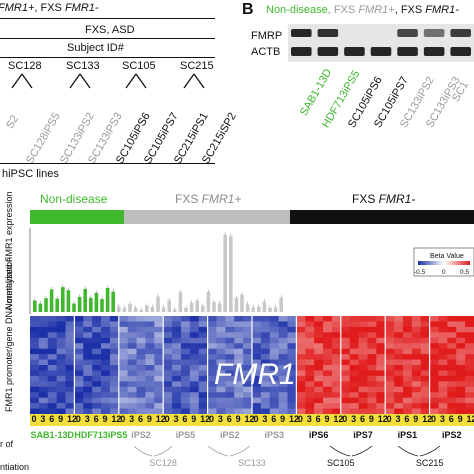 This screenshot has height=474, width=474. Describe the element at coordinates (297, 10) in the screenshot. I see `panel-b-header-nd: Non-disease` at that location.